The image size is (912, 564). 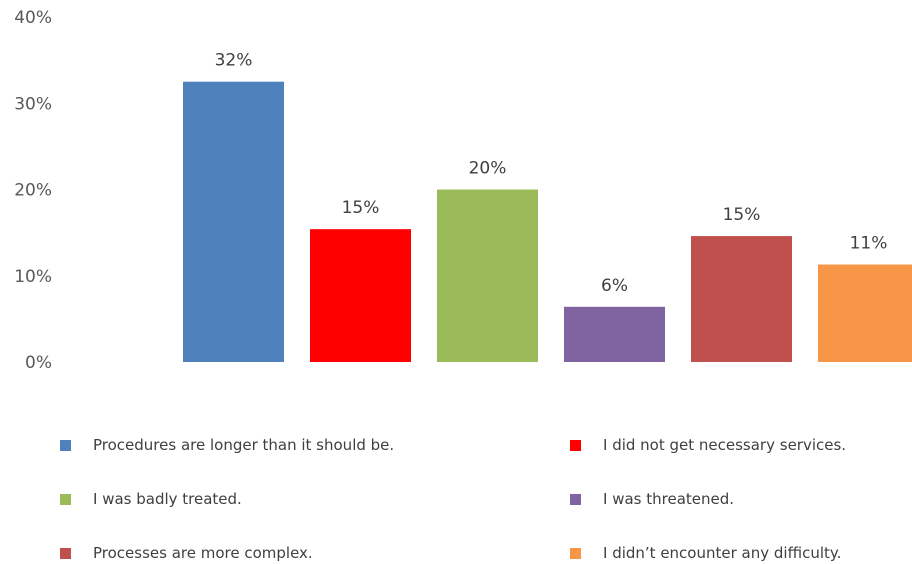 I want to click on legend-label: I didn’t encounter any difficulty., so click(x=722, y=553).